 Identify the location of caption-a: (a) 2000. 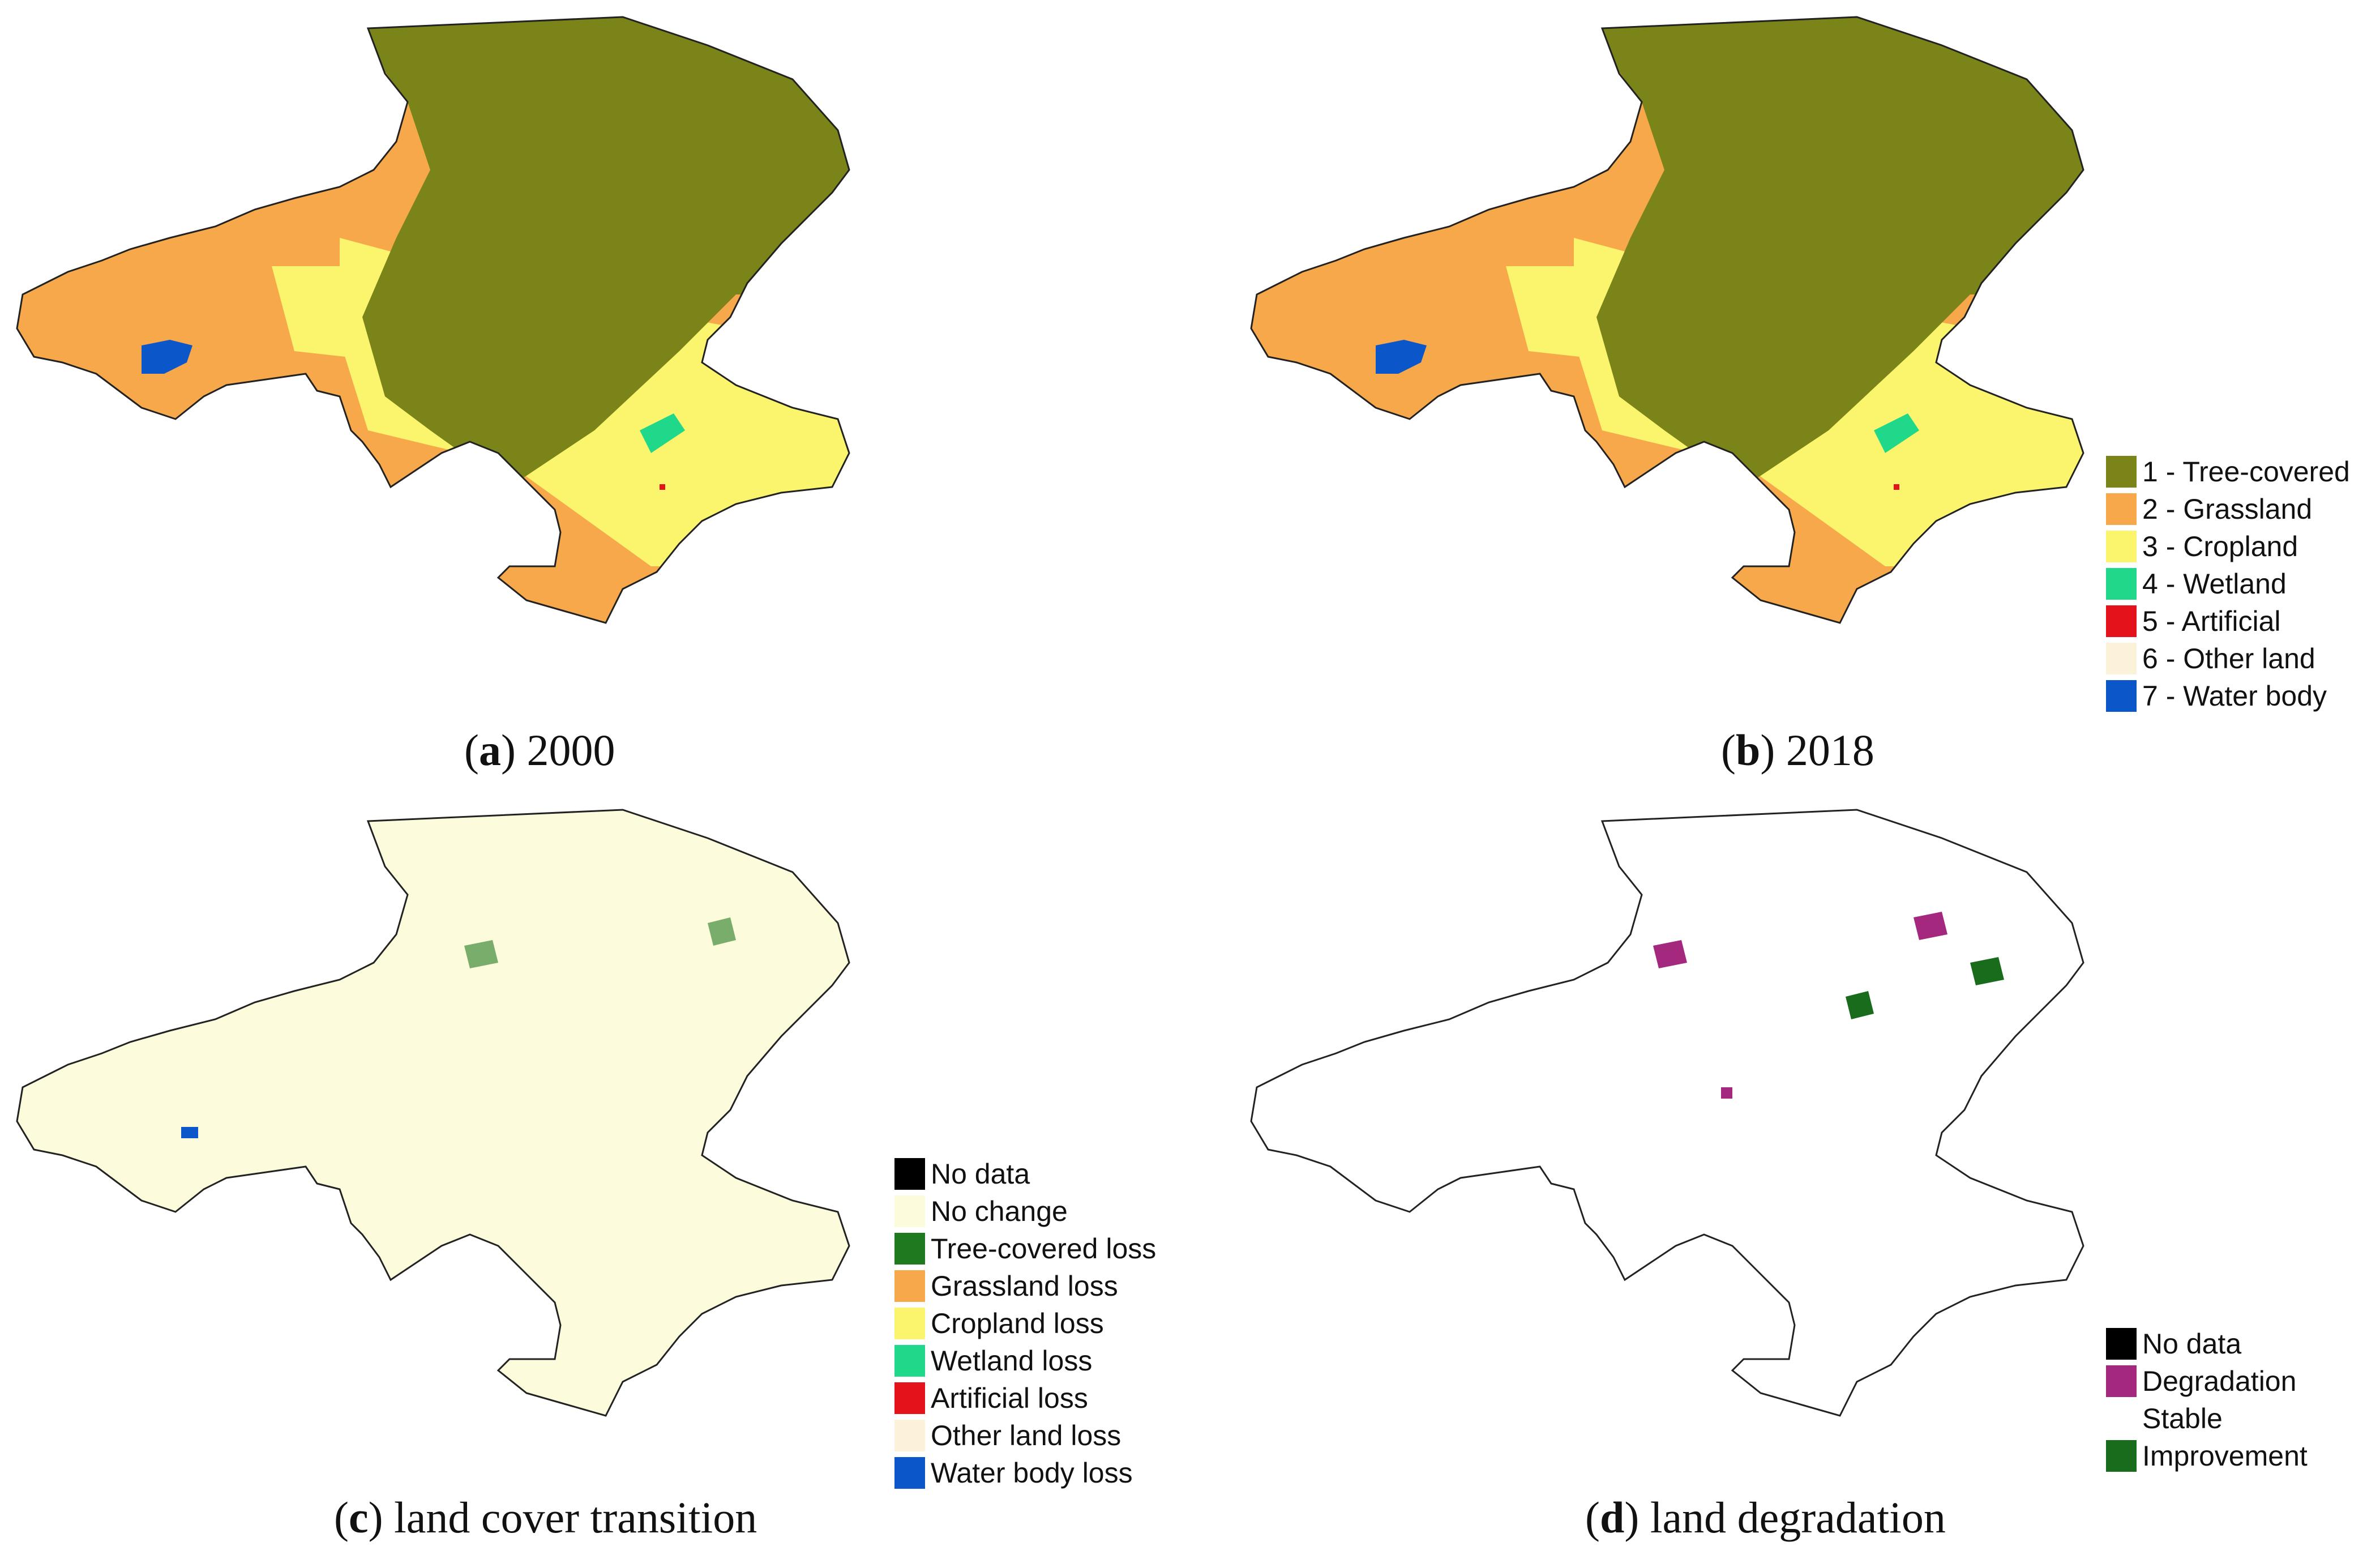
(539, 750).